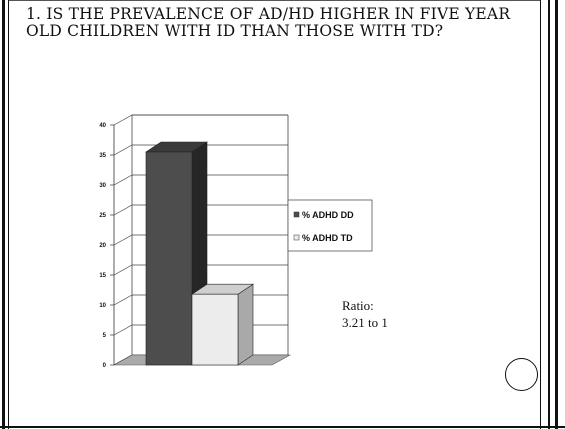  What do you see at coordinates (8, 214) in the screenshot?
I see `left-border-thin` at bounding box center [8, 214].